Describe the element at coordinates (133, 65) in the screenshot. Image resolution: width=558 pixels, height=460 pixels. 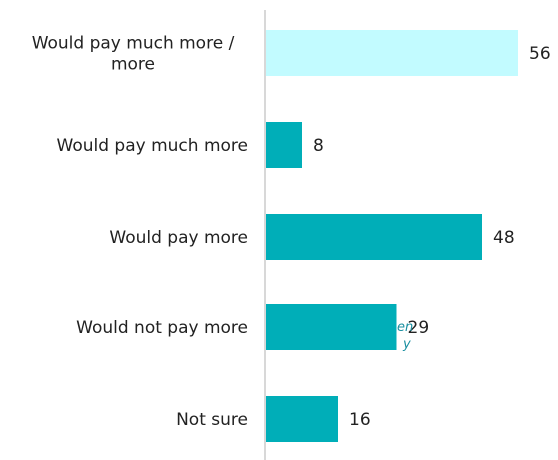
I see `category-label-0-line-1: more` at that location.